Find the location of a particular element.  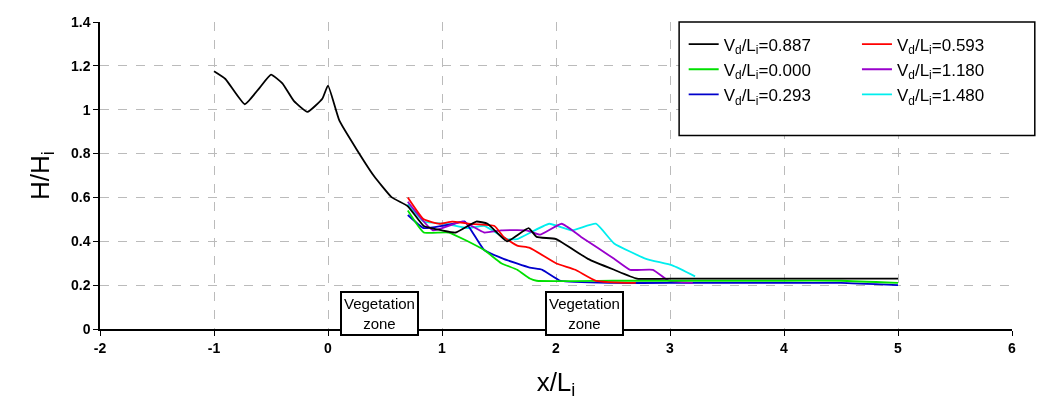

y-tick-label: 0.4 is located at coordinates (80, 241).